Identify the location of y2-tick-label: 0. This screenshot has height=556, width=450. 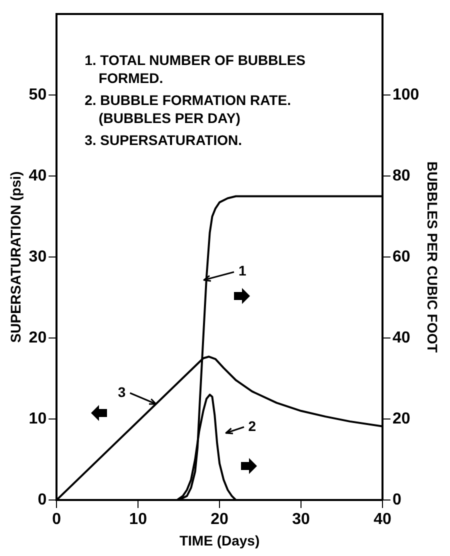
(397, 499).